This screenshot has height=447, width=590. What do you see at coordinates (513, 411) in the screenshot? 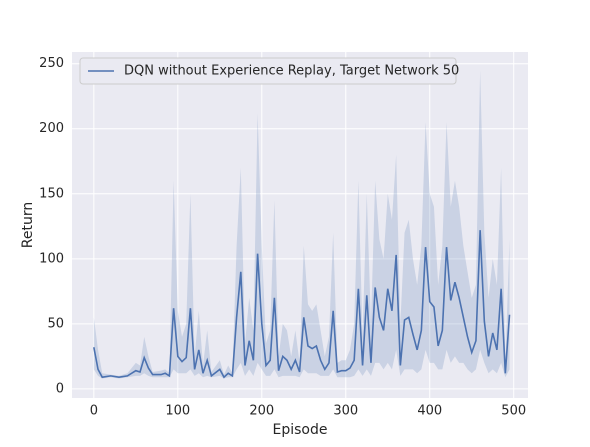
I see `x-tick-label: 500` at bounding box center [513, 411].